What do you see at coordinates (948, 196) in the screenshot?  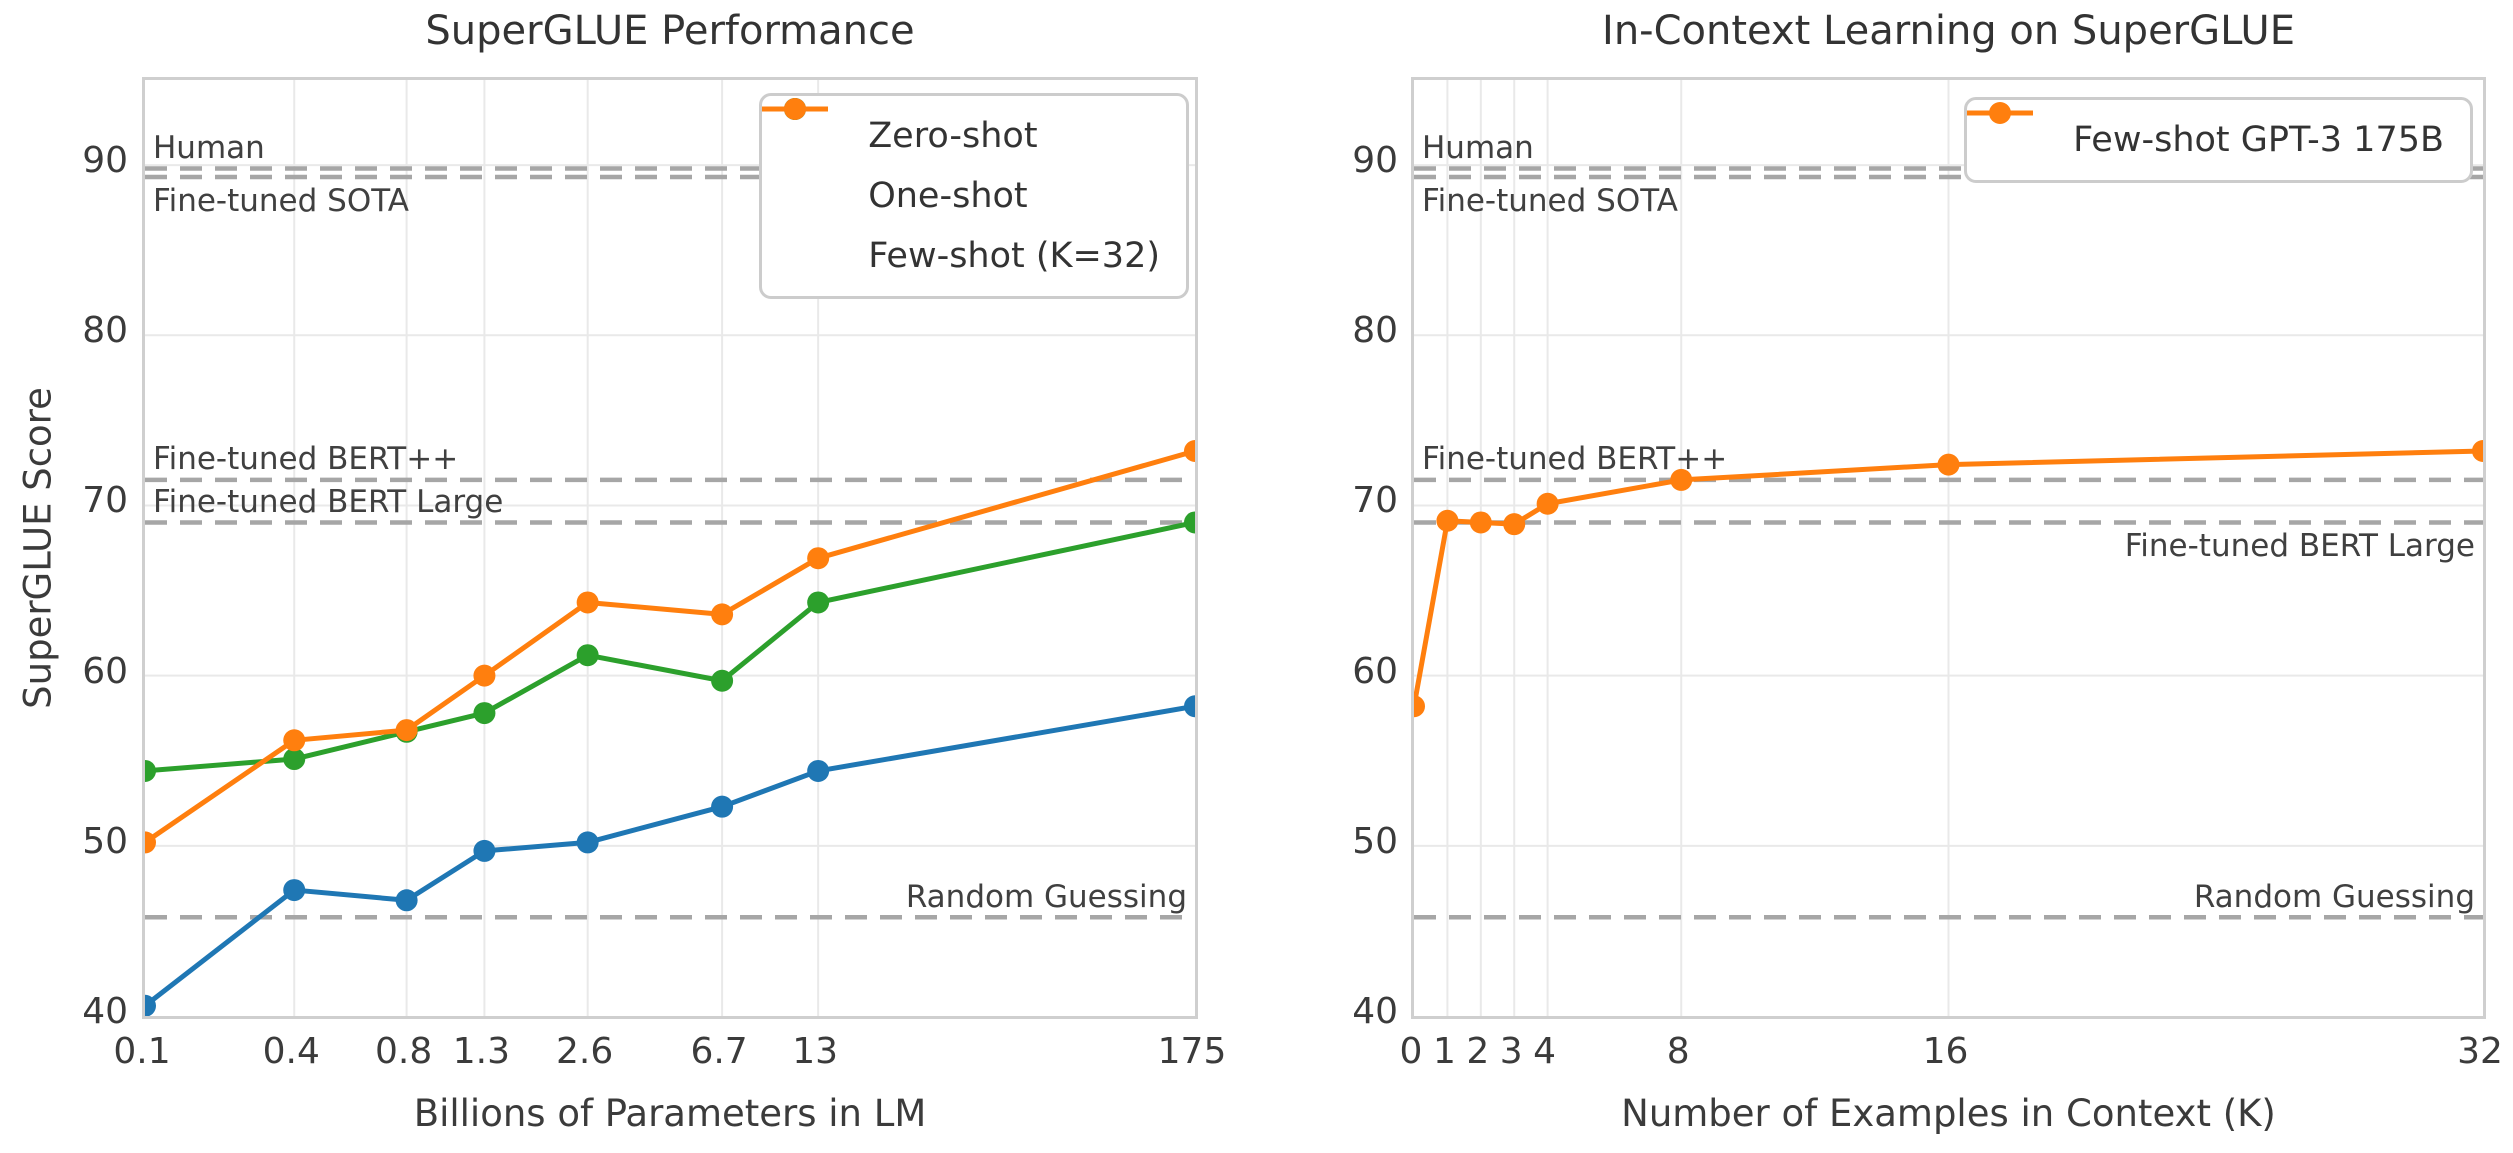 I see `legend-label-one-shot: One-shot` at bounding box center [948, 196].